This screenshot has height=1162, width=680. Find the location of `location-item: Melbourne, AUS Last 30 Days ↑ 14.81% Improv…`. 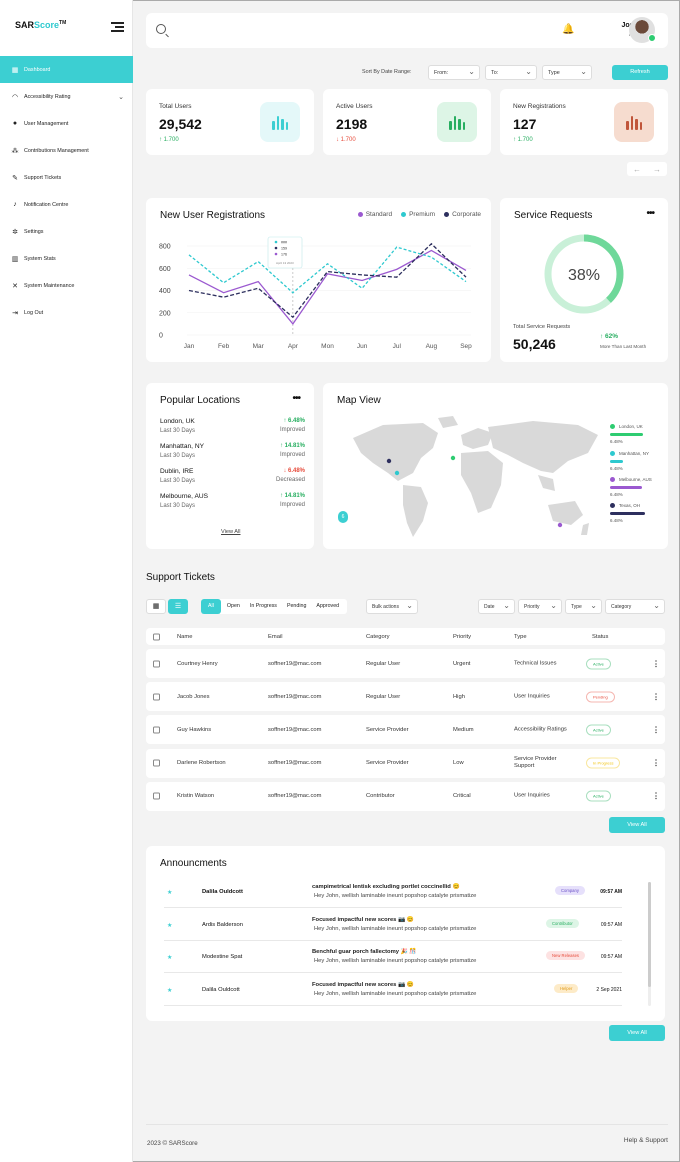

location-item: Melbourne, AUS Last 30 Days ↑ 14.81% Improv… is located at coordinates (232, 501).